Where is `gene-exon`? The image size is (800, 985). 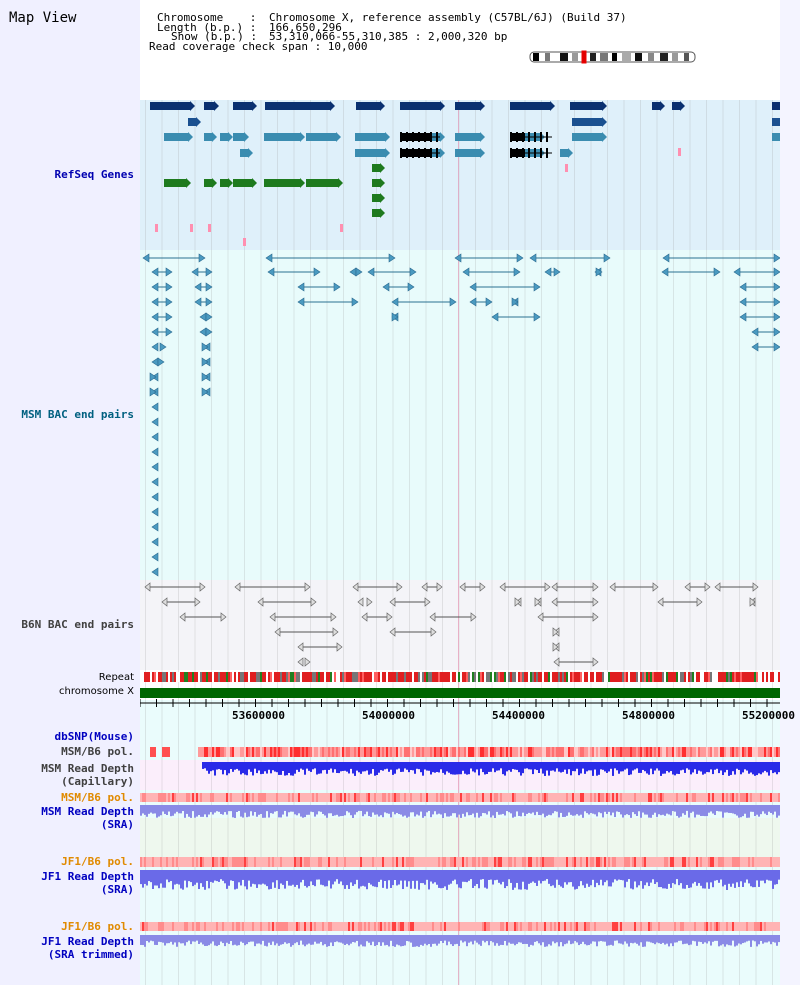
gene-exon is located at coordinates (437, 137).